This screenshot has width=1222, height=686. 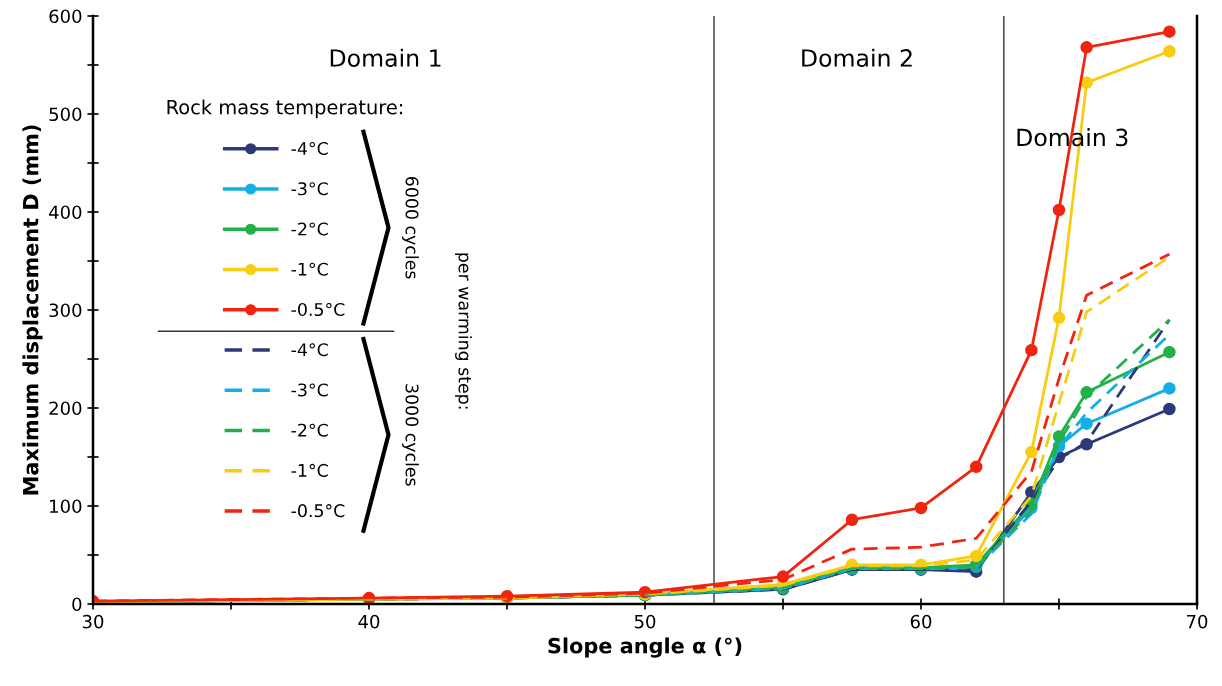 I want to click on y-tick-label: 500, so click(x=65, y=114).